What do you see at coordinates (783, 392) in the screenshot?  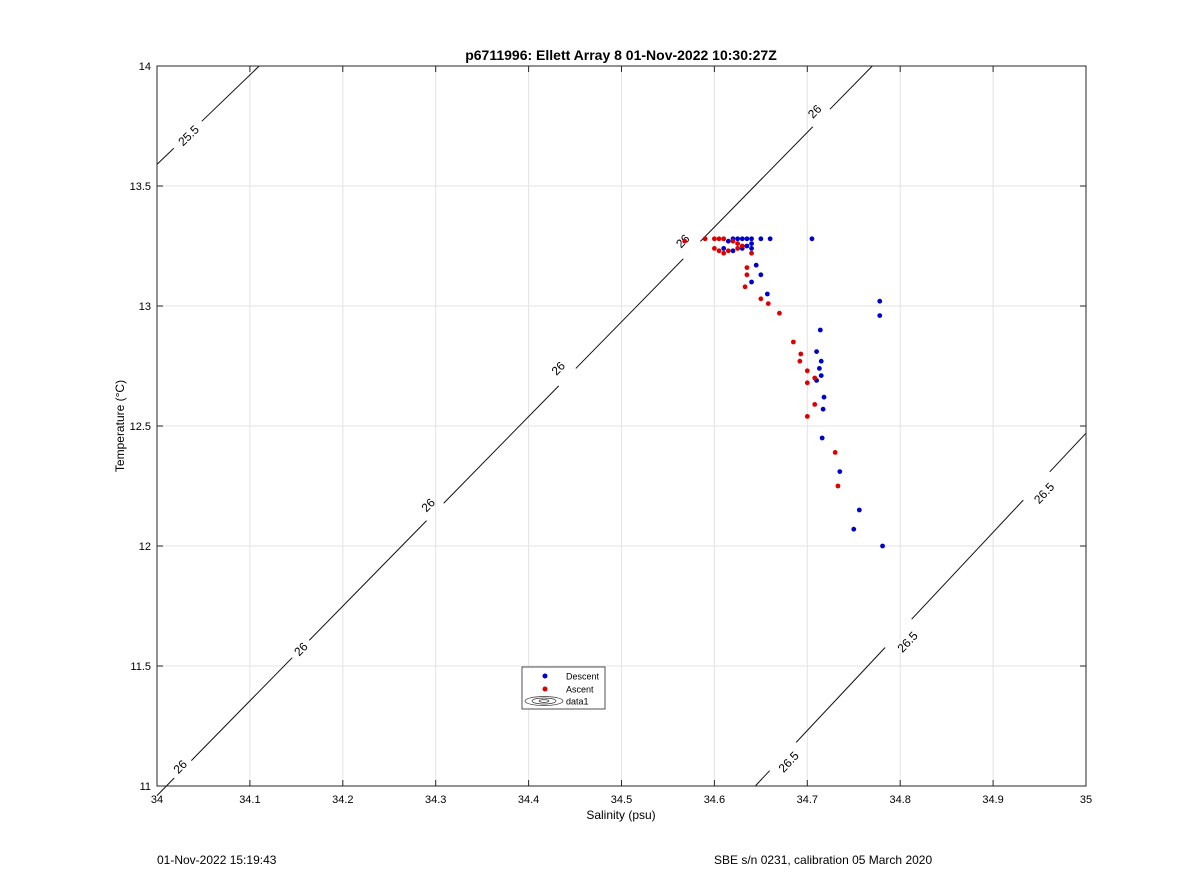 I see `scatter-points` at bounding box center [783, 392].